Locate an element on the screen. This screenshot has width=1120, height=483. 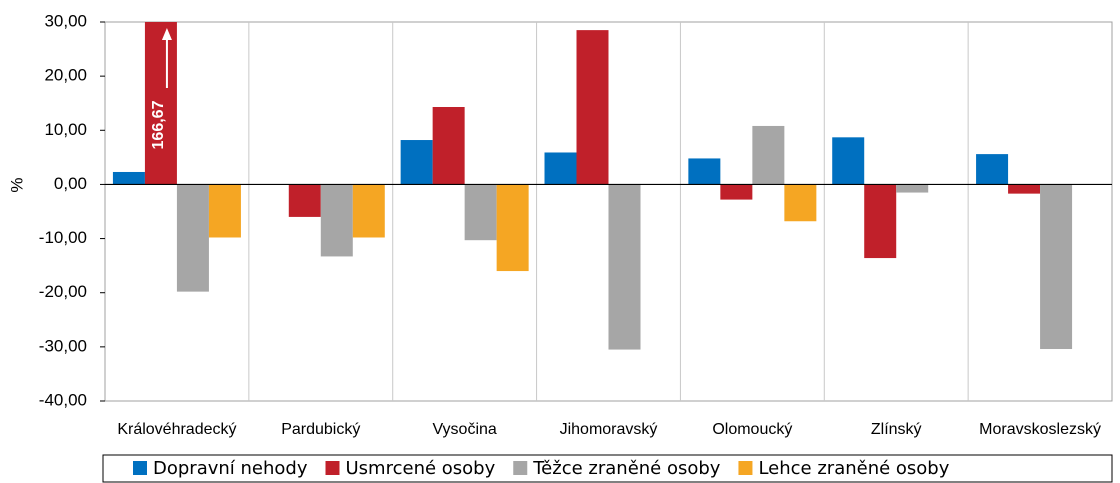
legend-box is located at coordinates (607, 468).